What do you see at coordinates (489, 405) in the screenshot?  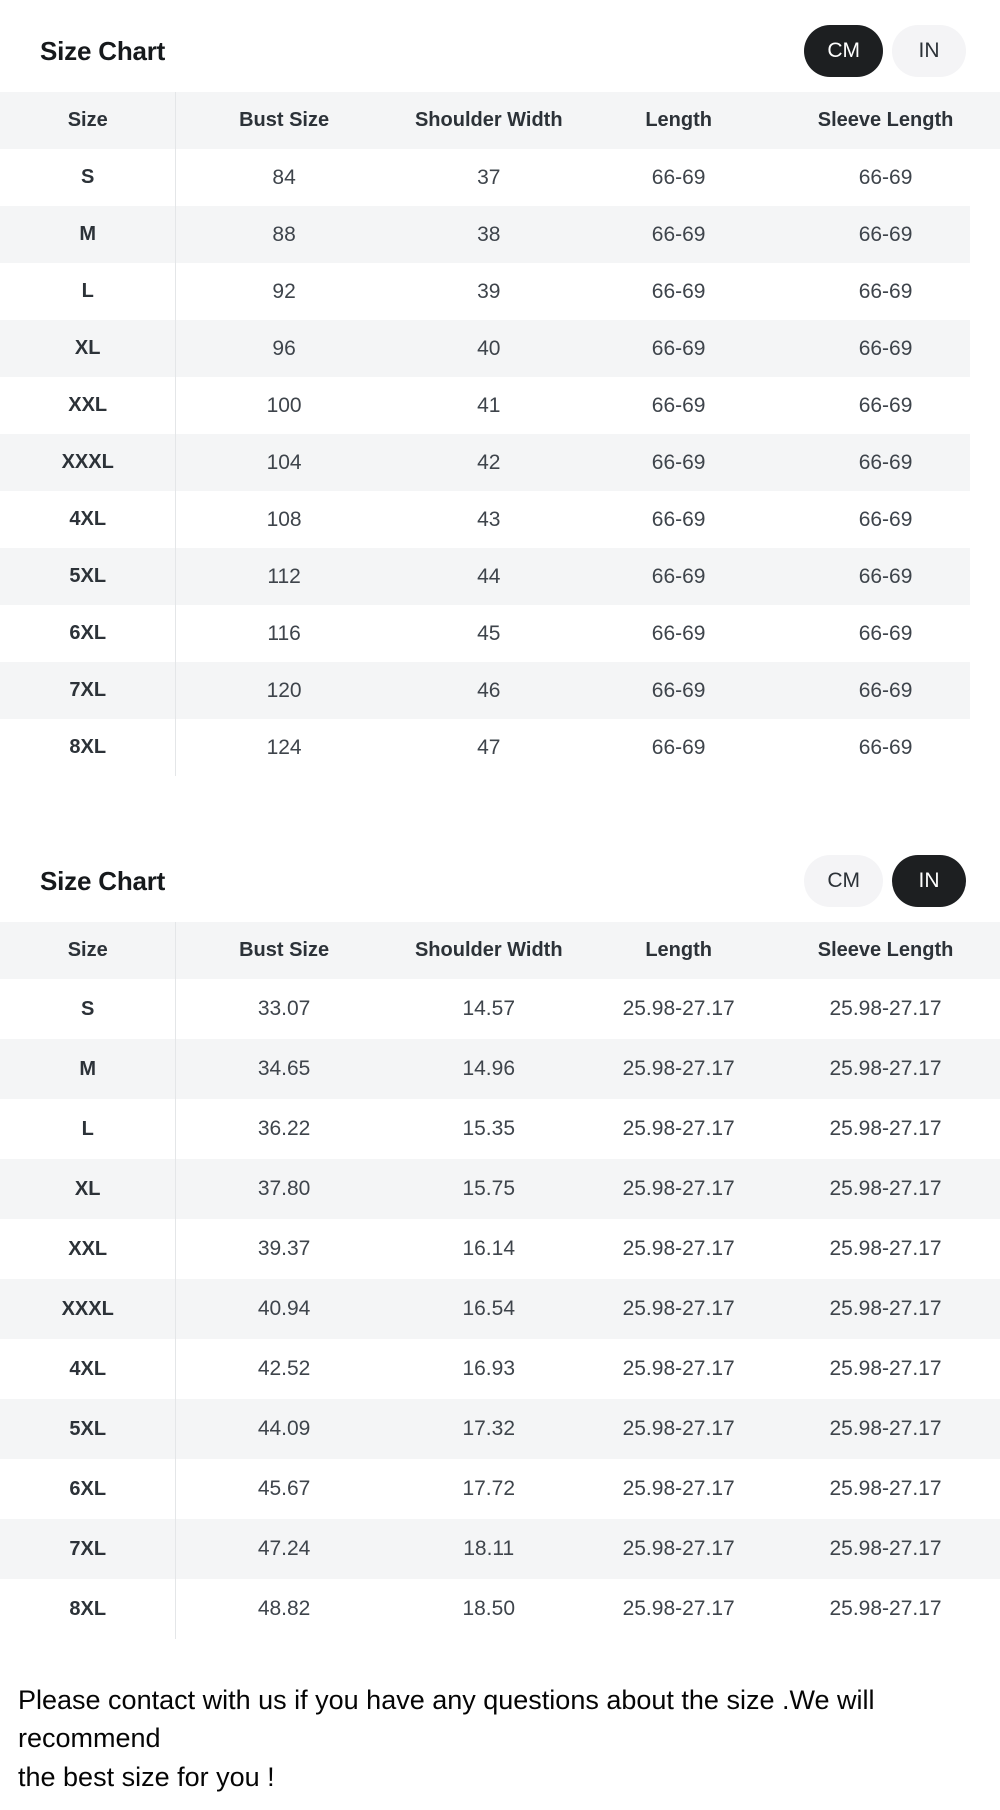 I see `shoulder-width-cell: 41` at bounding box center [489, 405].